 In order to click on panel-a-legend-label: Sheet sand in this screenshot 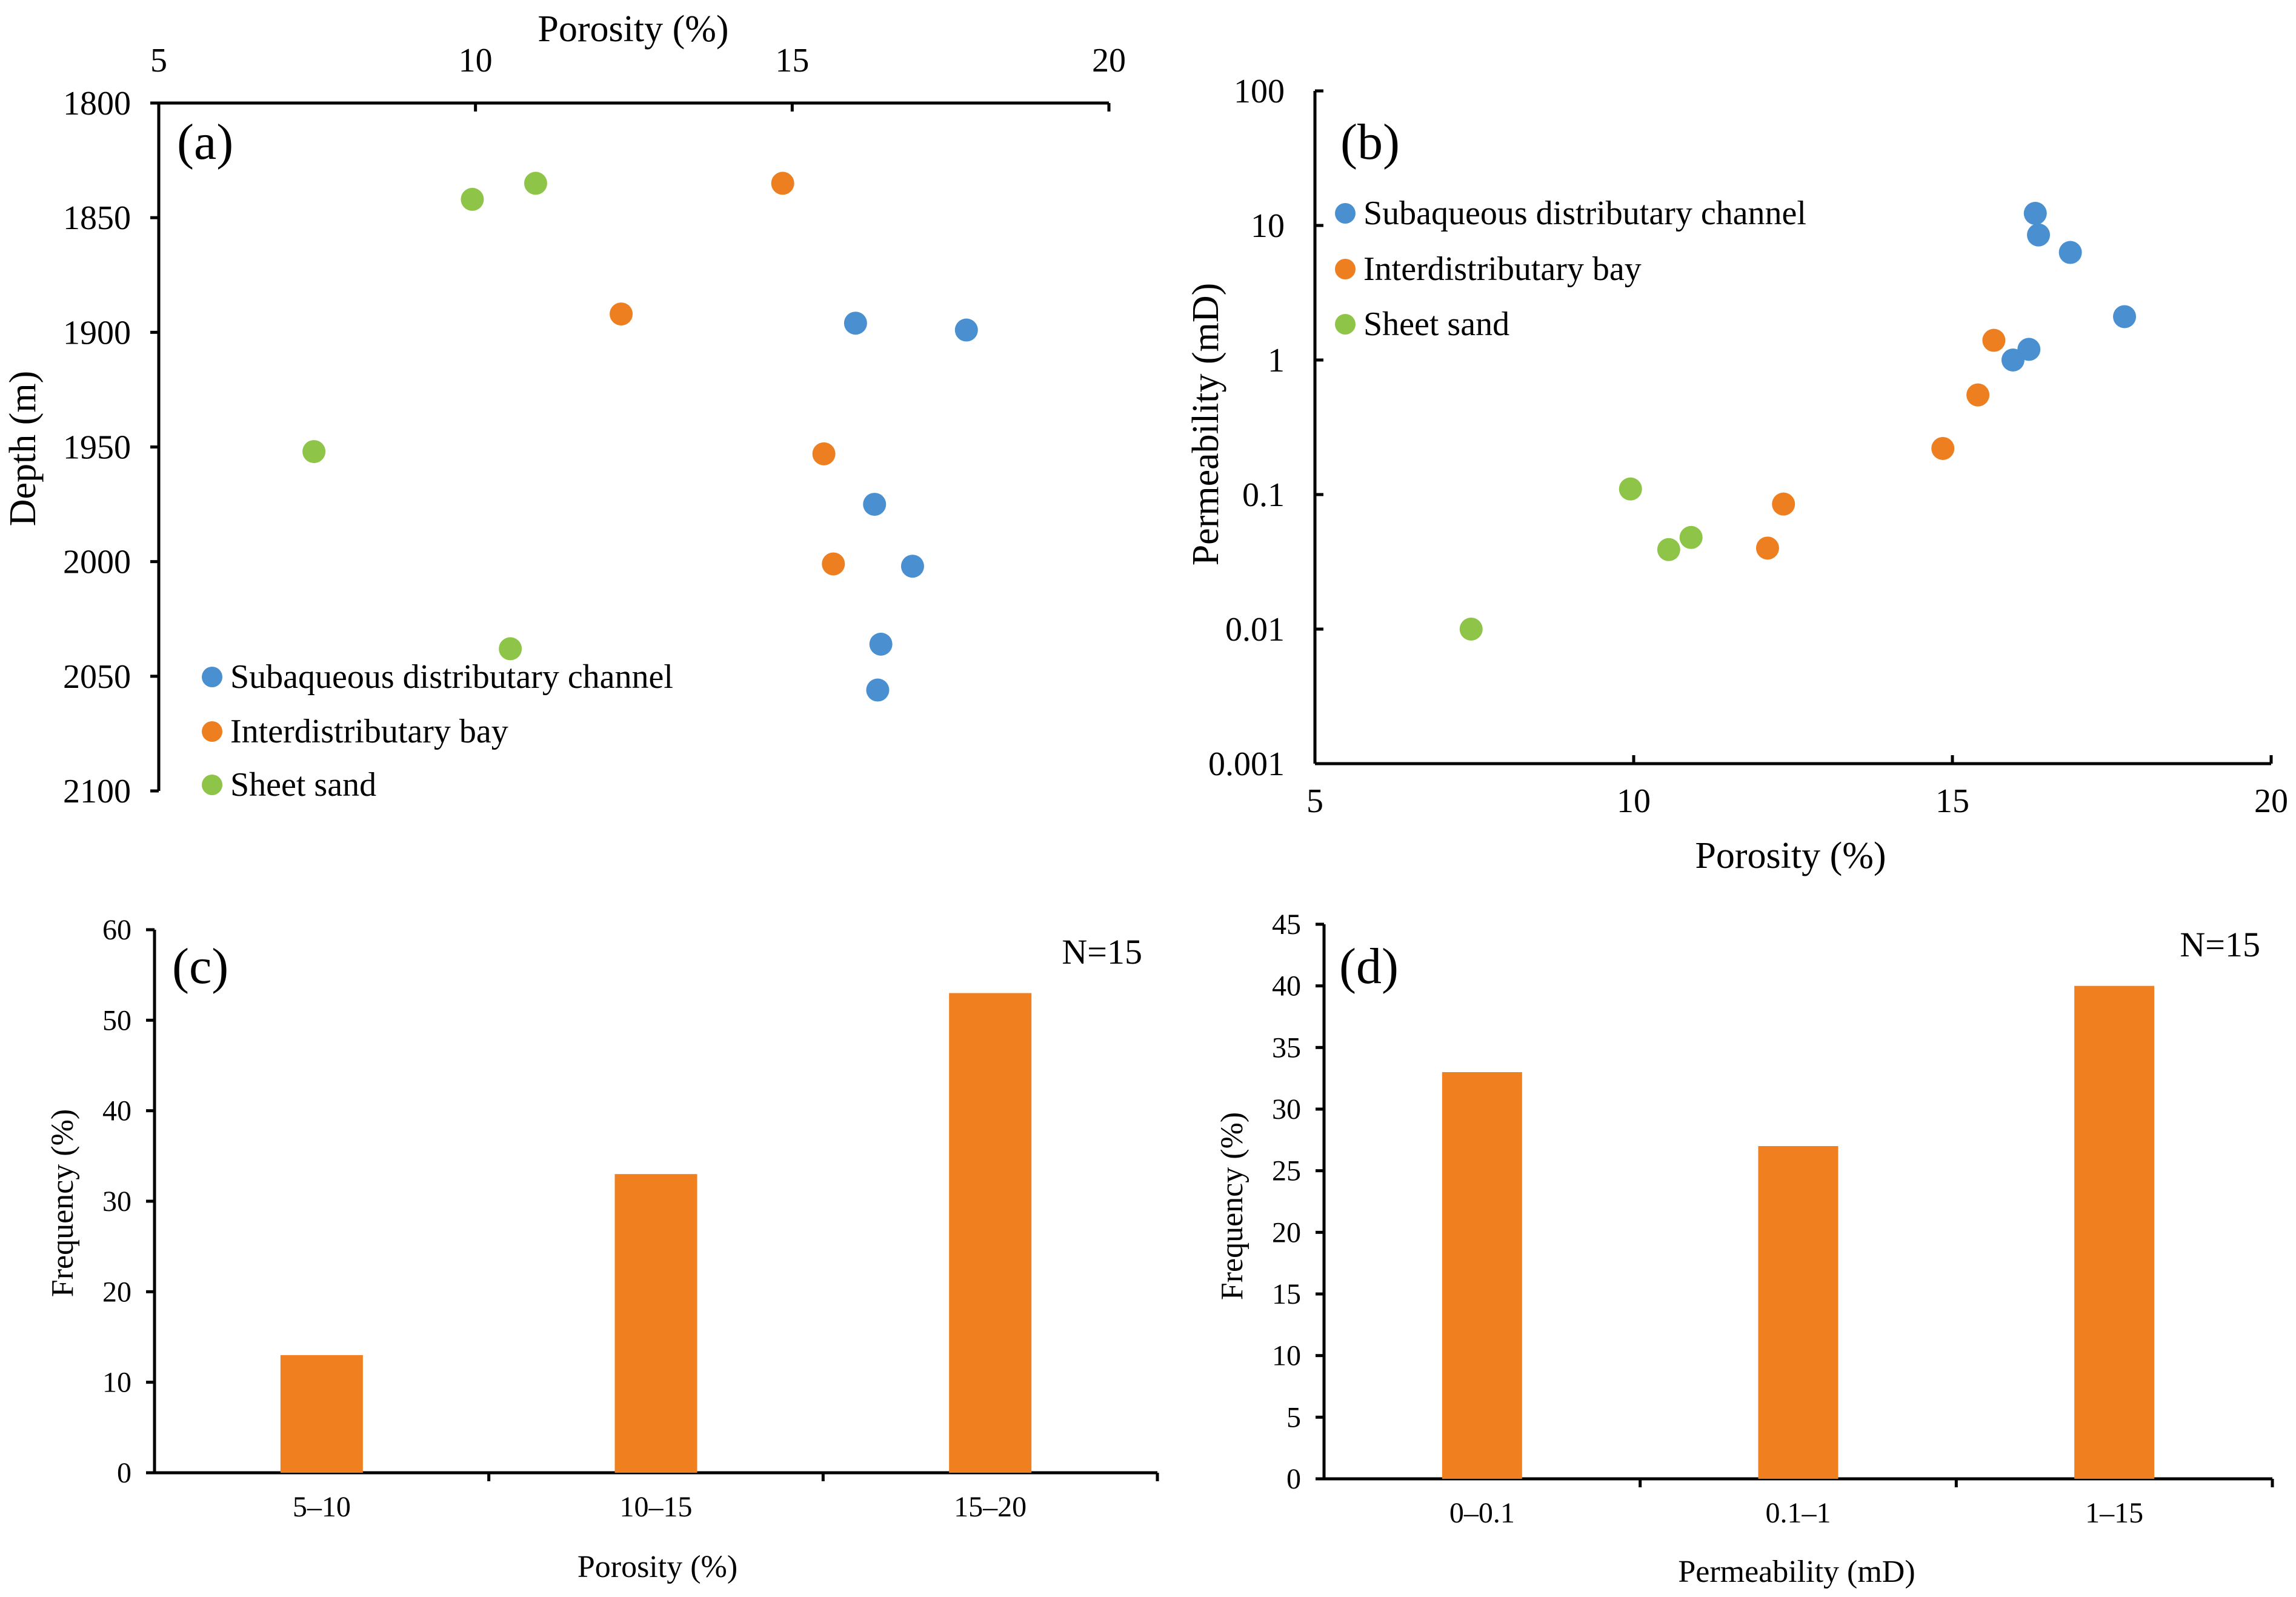, I will do `click(303, 785)`.